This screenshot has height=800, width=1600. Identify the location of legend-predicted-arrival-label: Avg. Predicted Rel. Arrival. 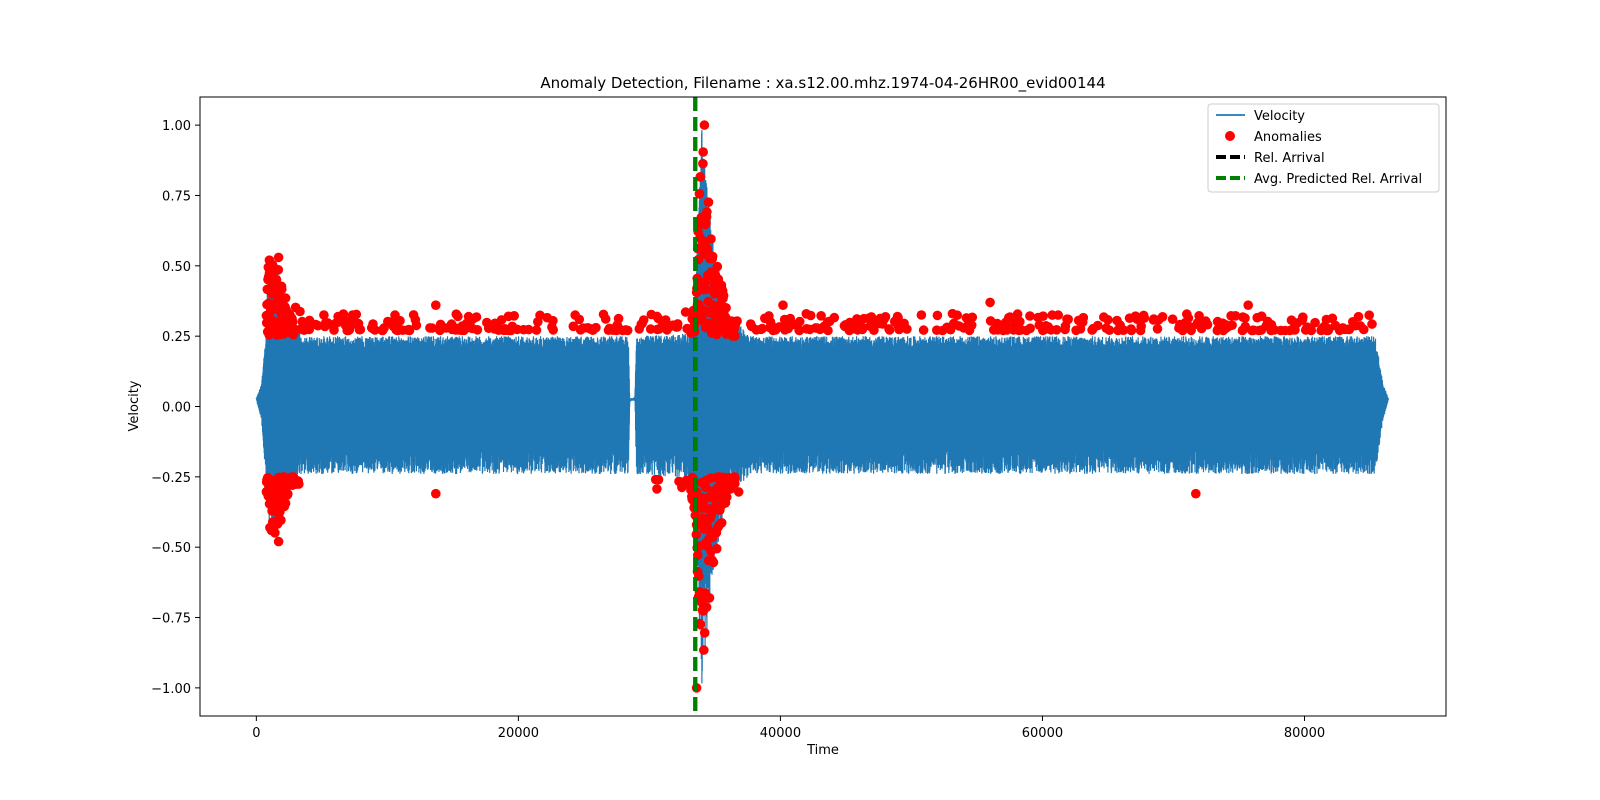
(1338, 179).